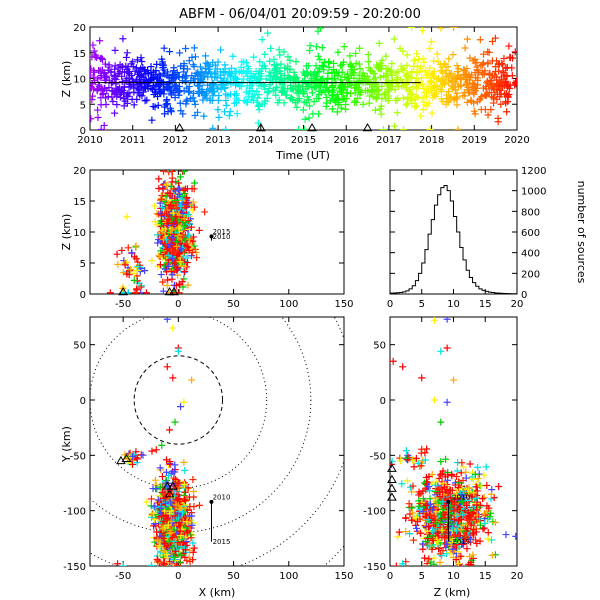 The image size is (600, 600). I want to click on station-marker, so click(392, 478).